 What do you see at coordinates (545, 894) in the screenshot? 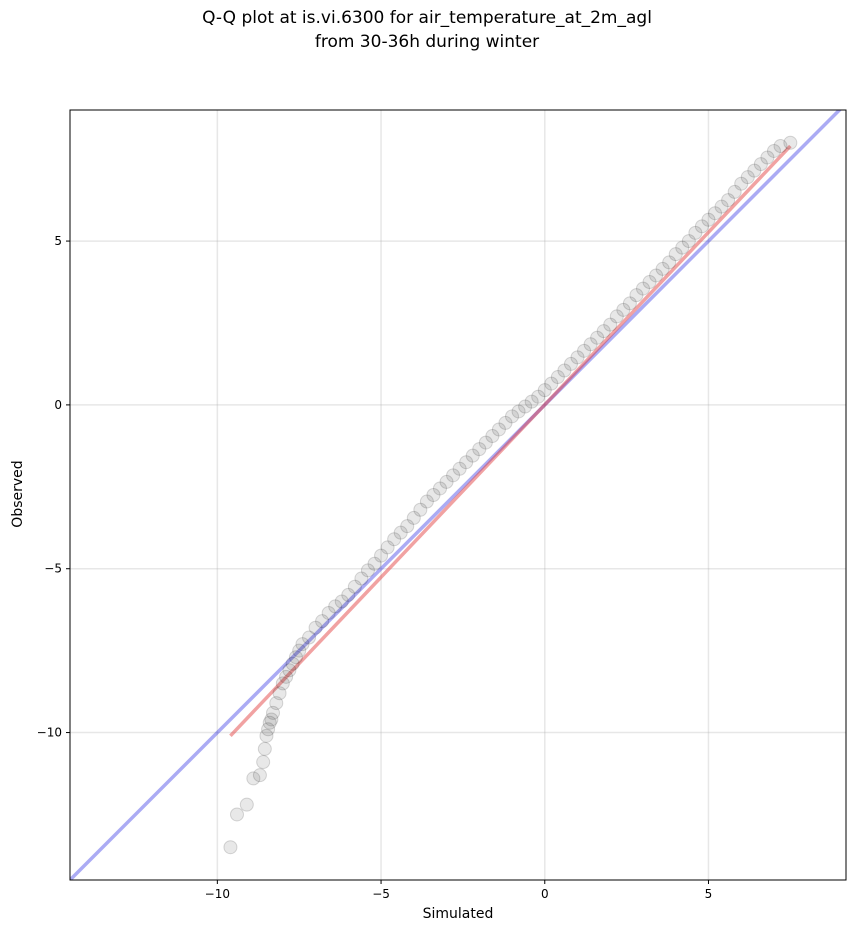
I see `x-tick-label: 0` at bounding box center [545, 894].